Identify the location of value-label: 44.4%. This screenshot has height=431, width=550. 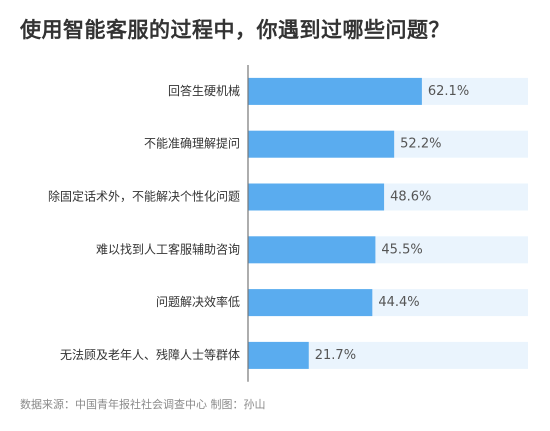
(398, 302).